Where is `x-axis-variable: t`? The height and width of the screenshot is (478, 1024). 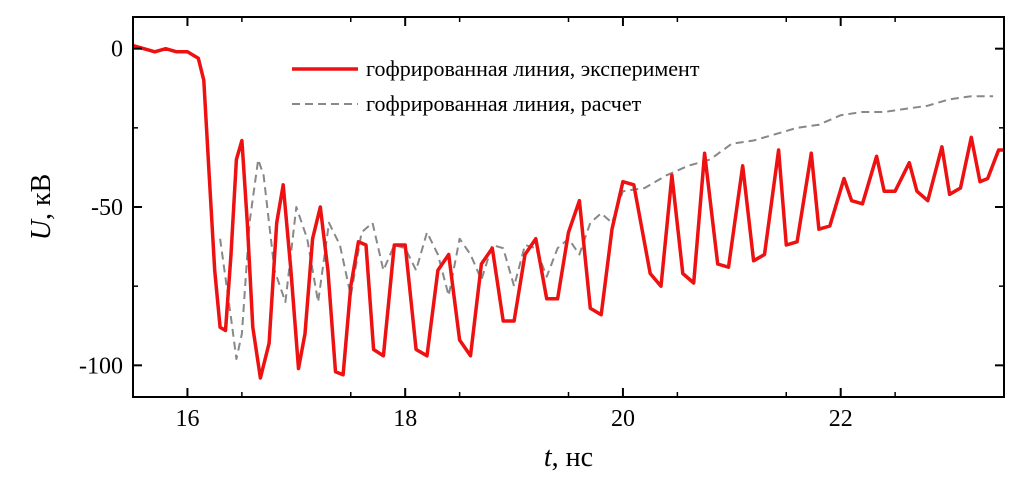
x-axis-variable: t is located at coordinates (548, 457).